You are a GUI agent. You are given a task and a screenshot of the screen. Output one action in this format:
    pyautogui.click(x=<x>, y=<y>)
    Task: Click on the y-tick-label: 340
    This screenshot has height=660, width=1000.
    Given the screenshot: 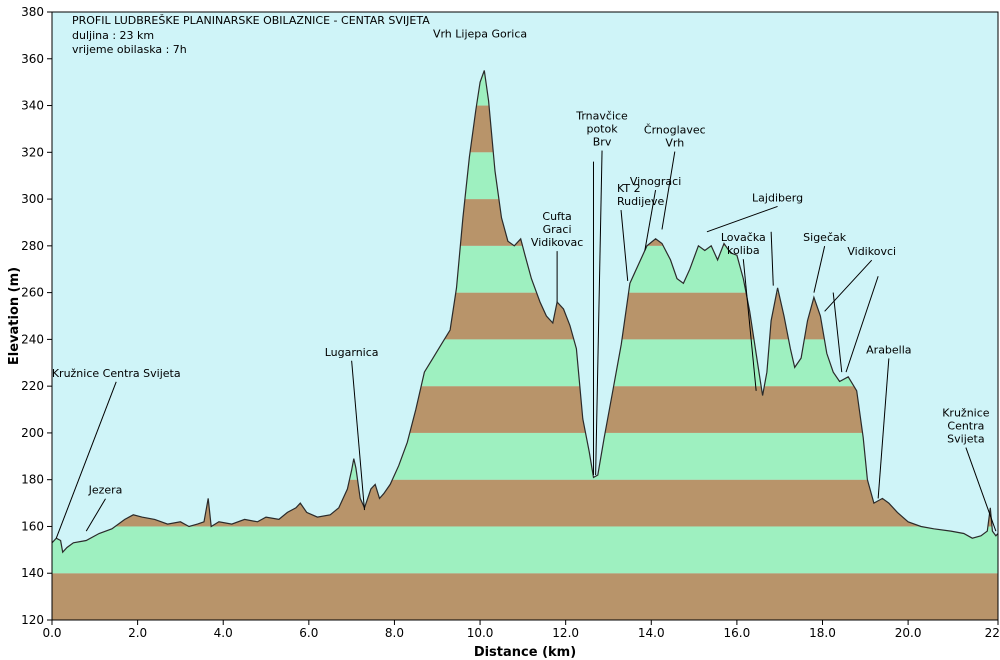 What is the action you would take?
    pyautogui.click(x=32, y=106)
    